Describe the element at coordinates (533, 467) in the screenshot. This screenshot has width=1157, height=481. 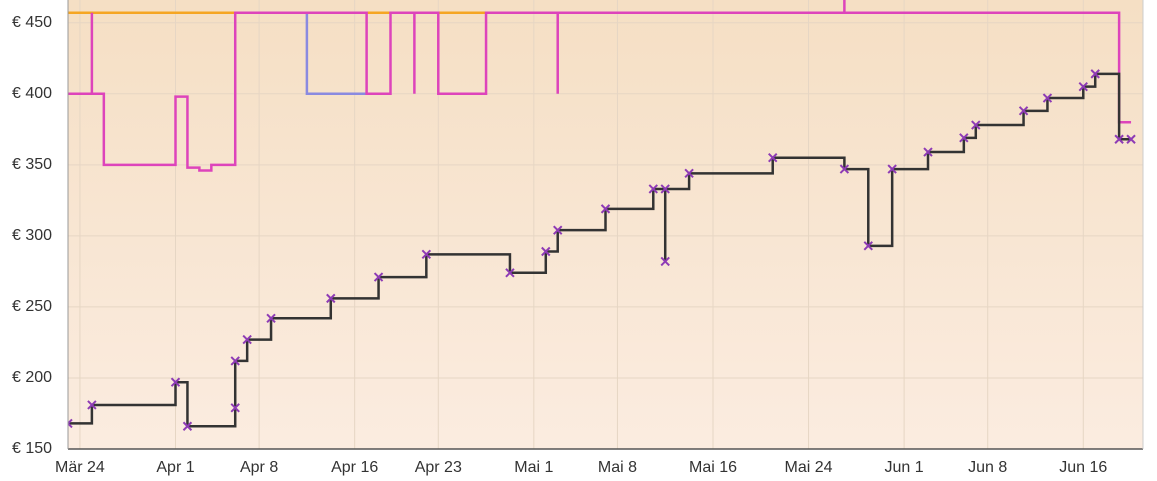
I see `x-tick-label: Mai 1` at that location.